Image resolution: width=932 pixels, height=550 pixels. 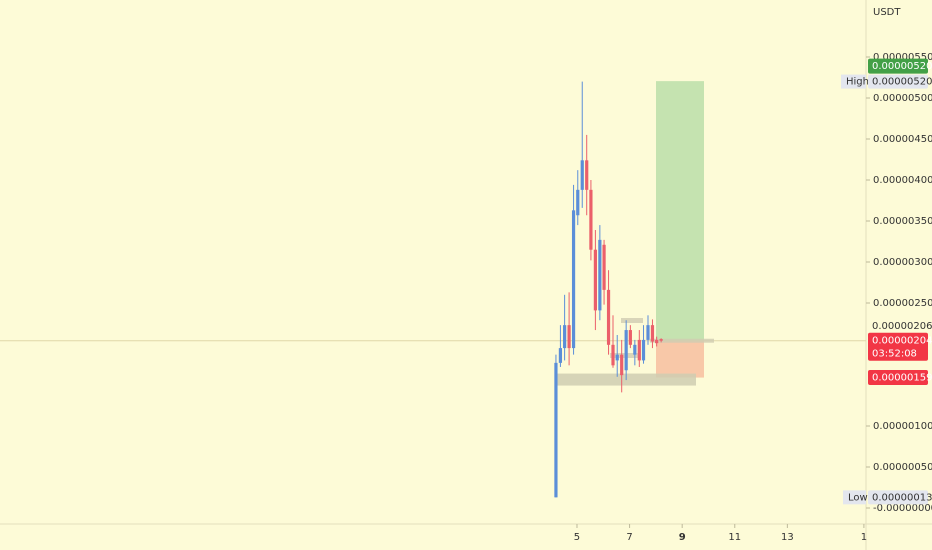 What do you see at coordinates (682, 537) in the screenshot?
I see `x-tick-label: 9` at bounding box center [682, 537].